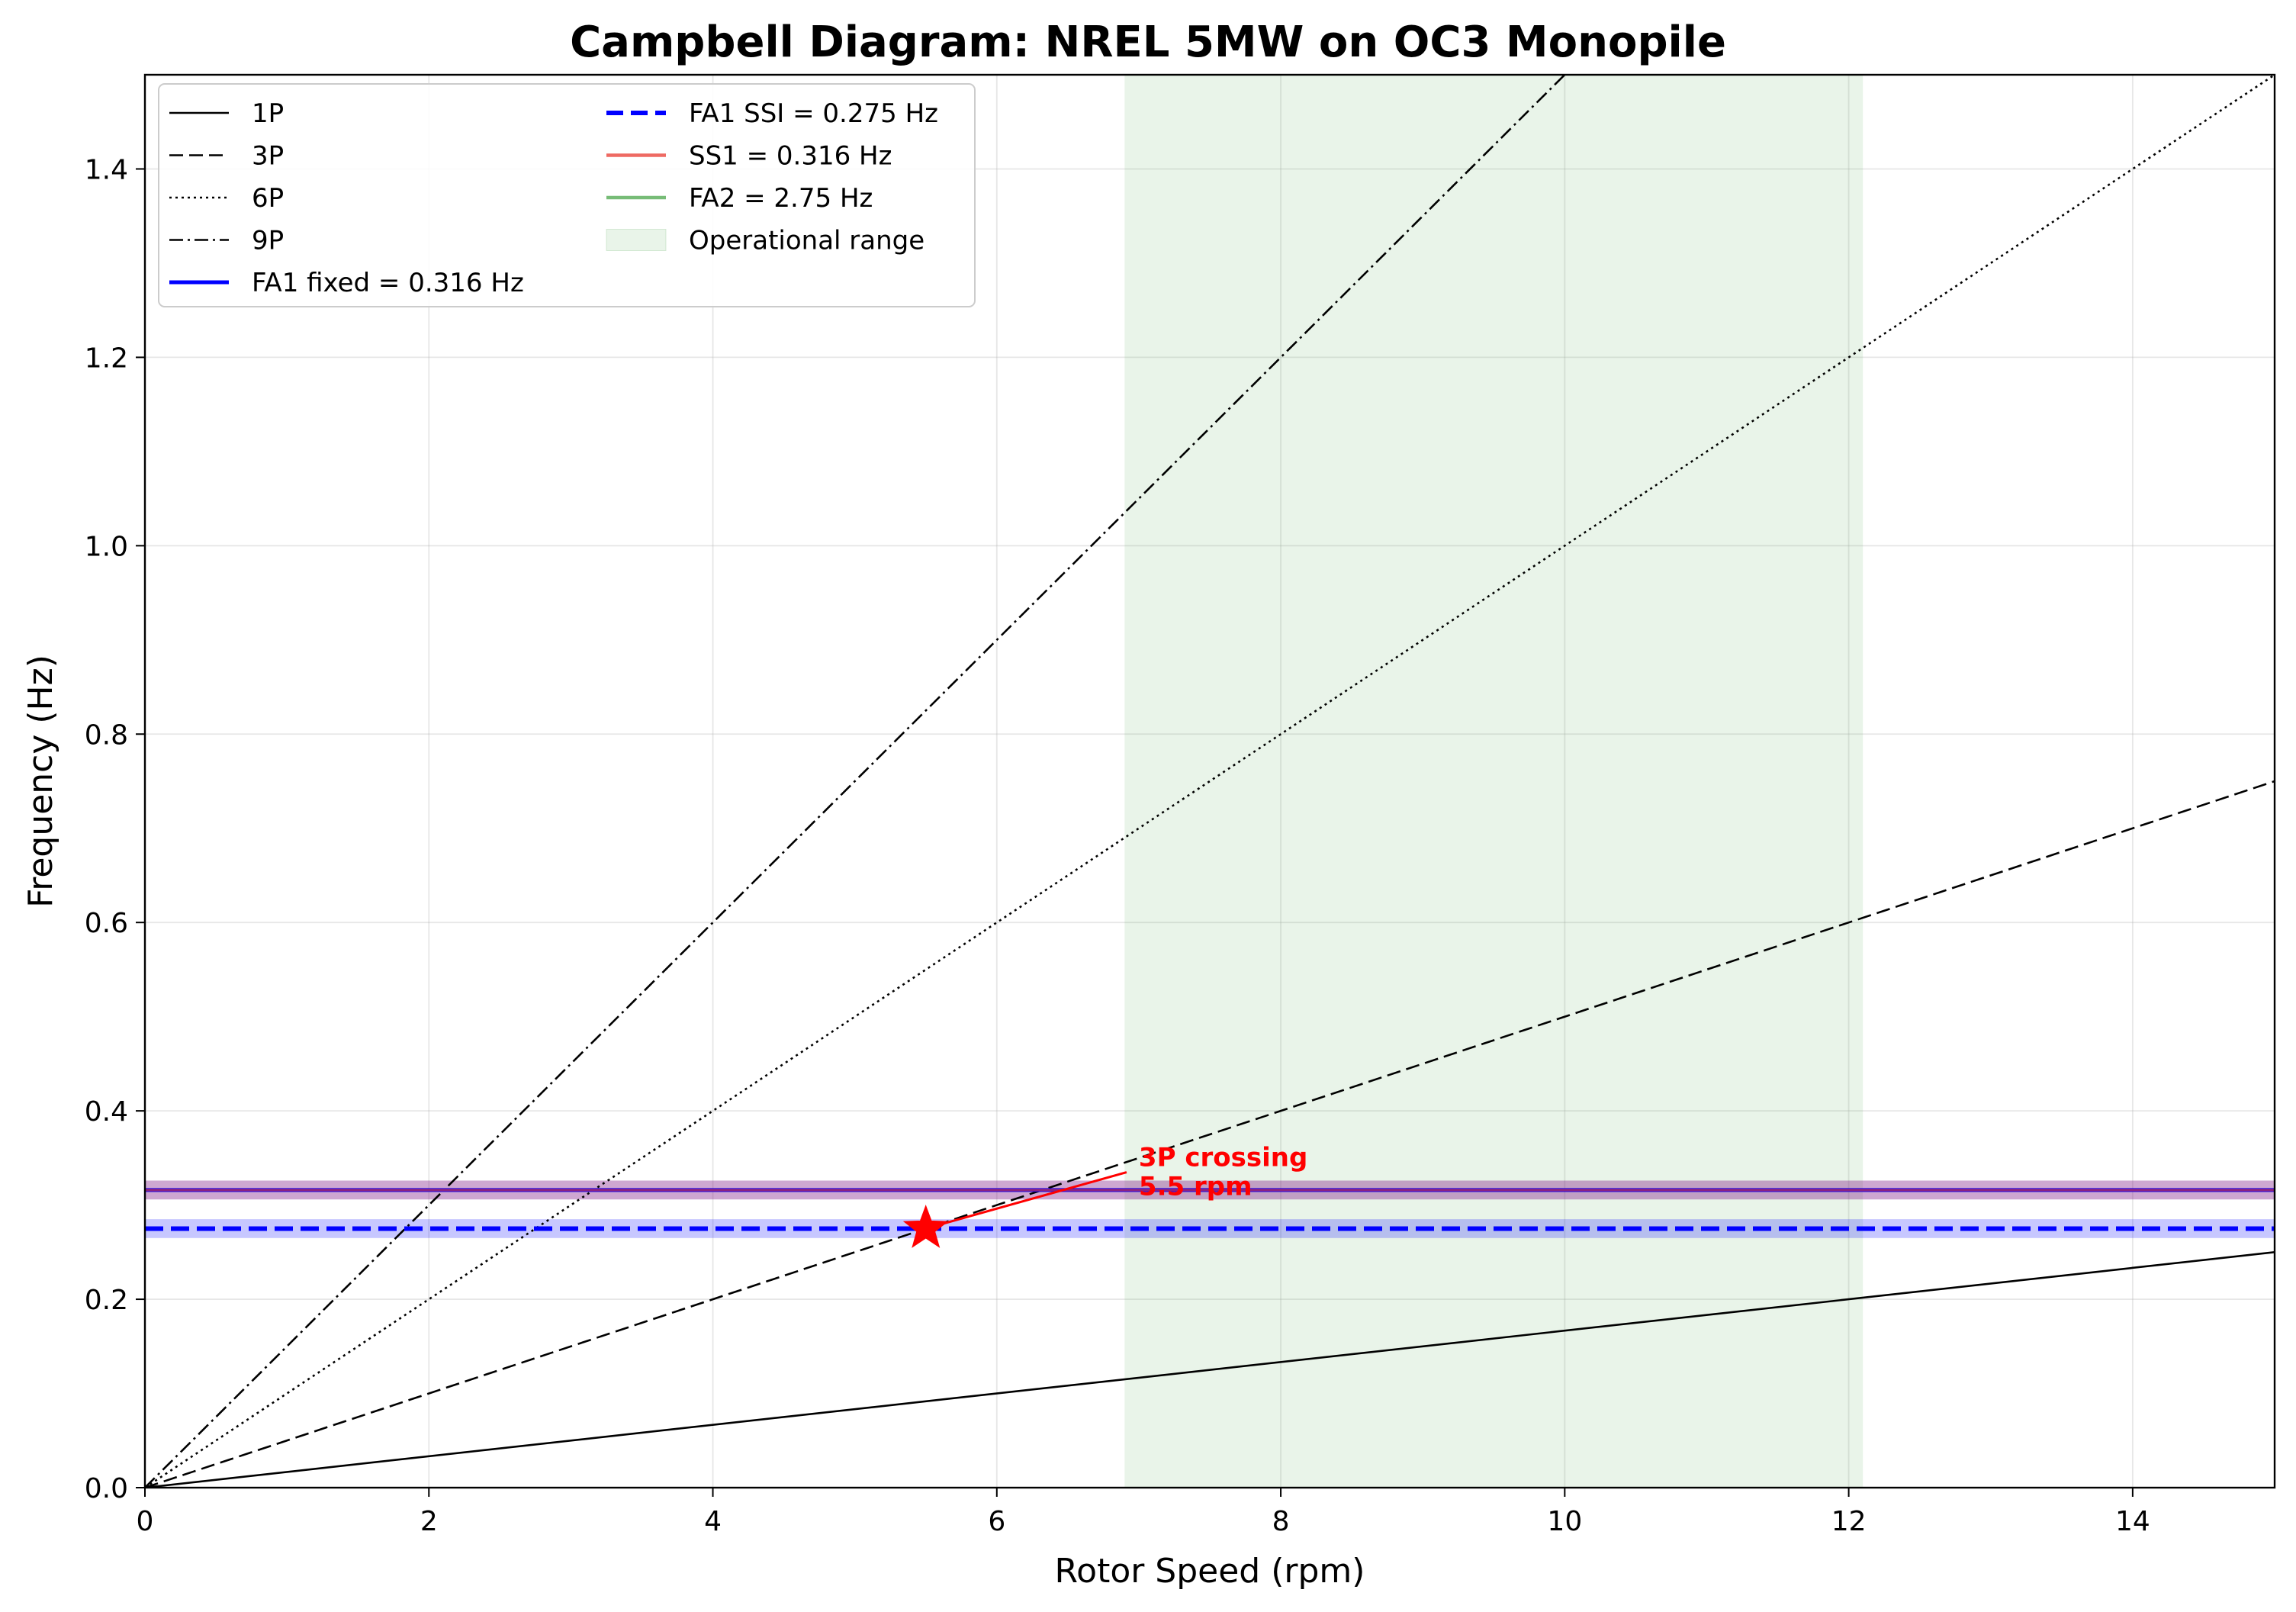  What do you see at coordinates (107, 924) in the screenshot?
I see `y-tick-label: 0.6` at bounding box center [107, 924].